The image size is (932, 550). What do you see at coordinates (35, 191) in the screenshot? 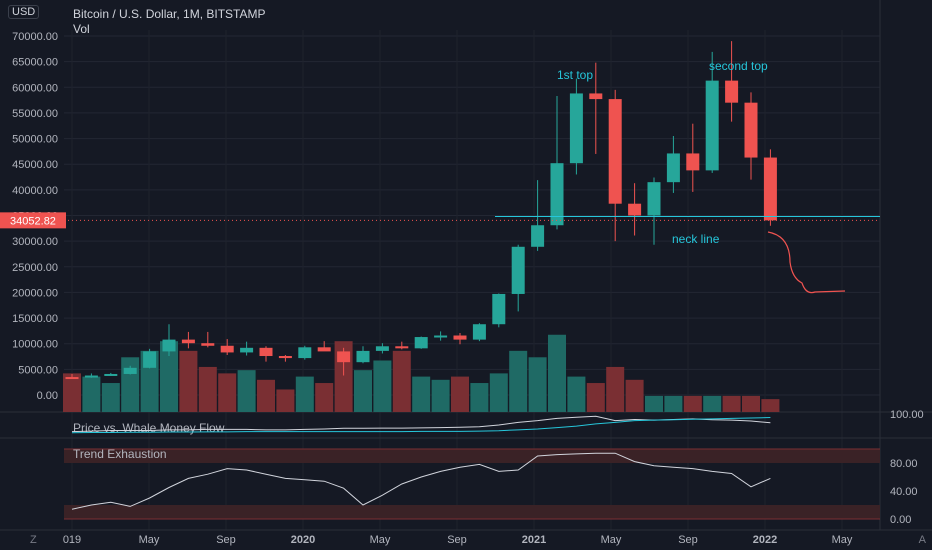
I see `price-axis-label: 40000.00` at bounding box center [35, 191].